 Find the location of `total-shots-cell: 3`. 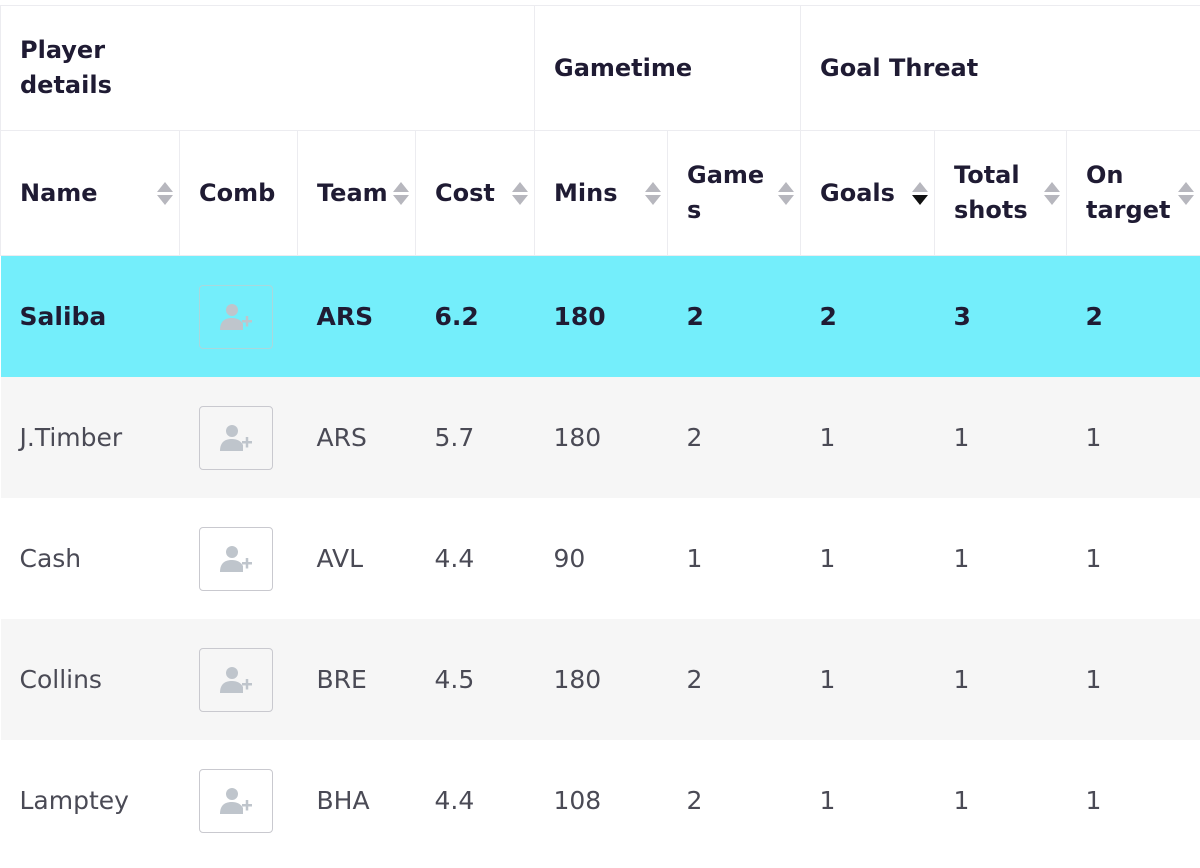

total-shots-cell: 3 is located at coordinates (1000, 316).